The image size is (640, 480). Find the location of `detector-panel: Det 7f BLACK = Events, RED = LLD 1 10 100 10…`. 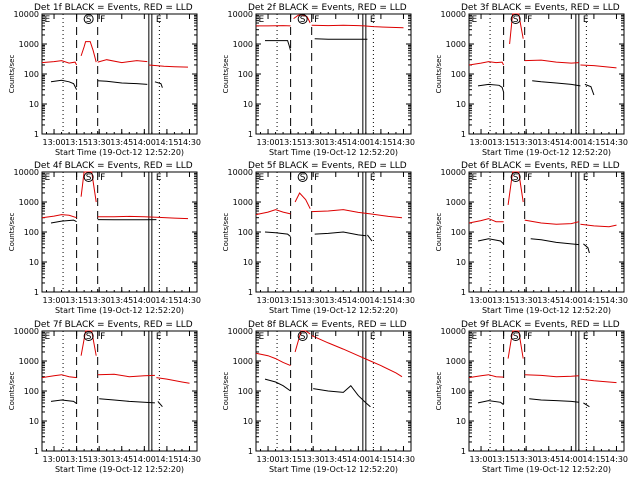

detector-panel: Det 7f BLACK = Events, RED = LLD 1 10 100 10… is located at coordinates (104, 397).